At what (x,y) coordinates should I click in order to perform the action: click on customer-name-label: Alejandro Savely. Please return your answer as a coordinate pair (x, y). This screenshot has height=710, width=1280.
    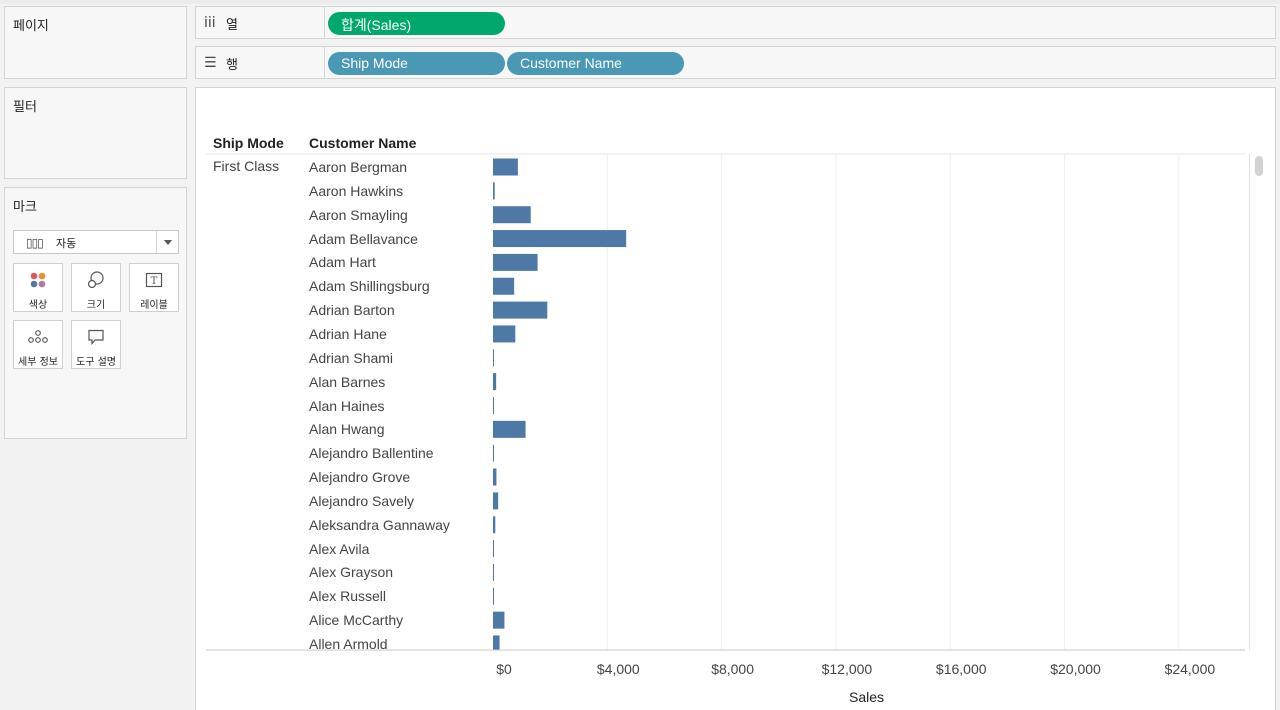
    Looking at the image, I should click on (362, 500).